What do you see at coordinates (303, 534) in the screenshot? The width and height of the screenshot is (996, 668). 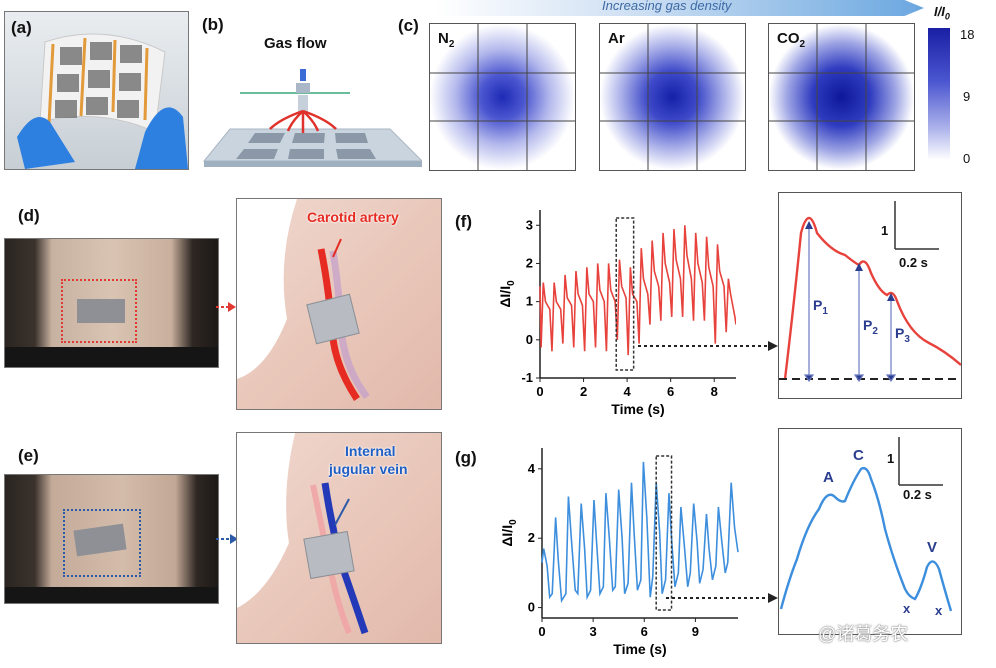 I see `jugular-illustration` at bounding box center [303, 534].